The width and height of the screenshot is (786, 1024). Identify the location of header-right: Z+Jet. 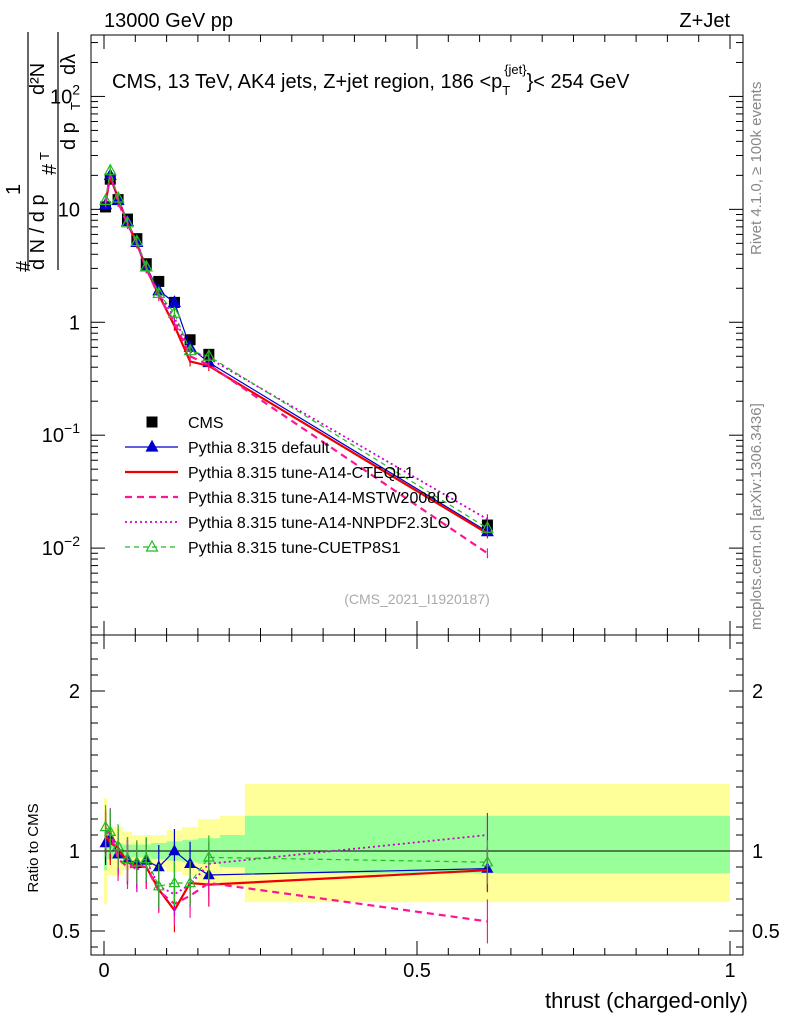
(704, 21).